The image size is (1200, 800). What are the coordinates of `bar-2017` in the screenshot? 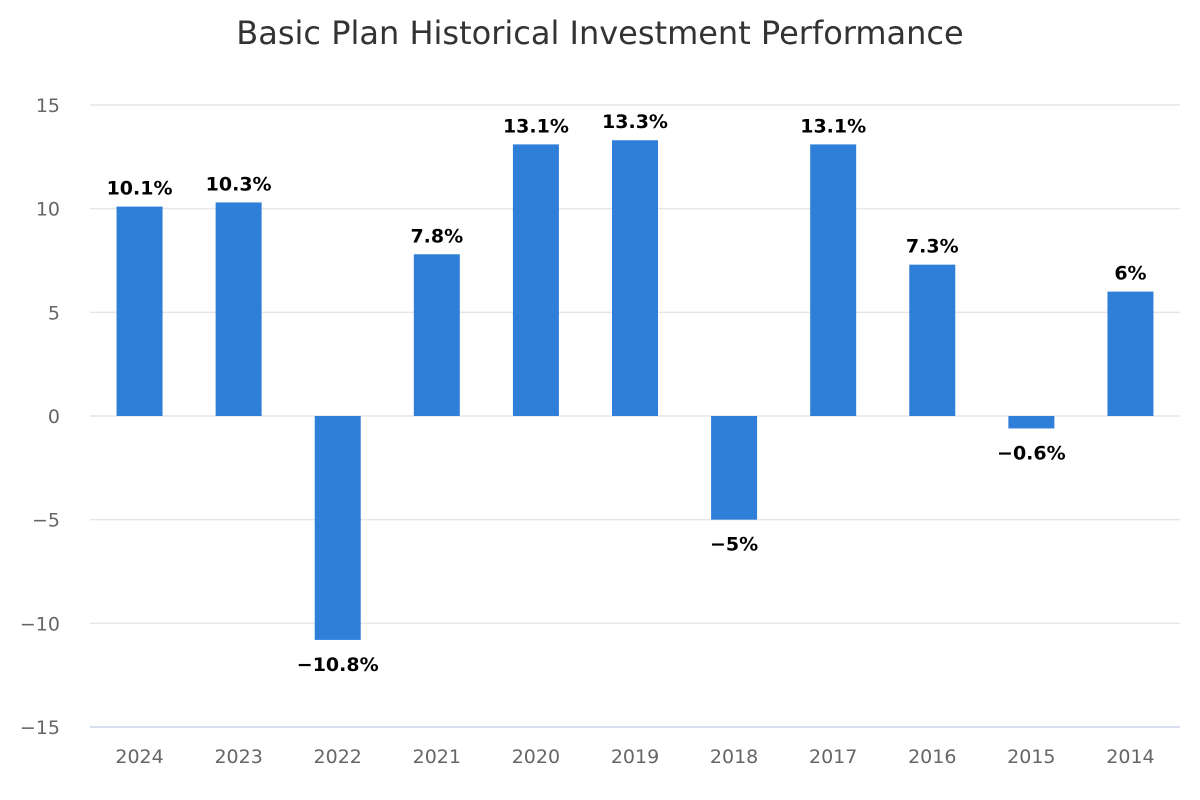 It's located at (833, 280).